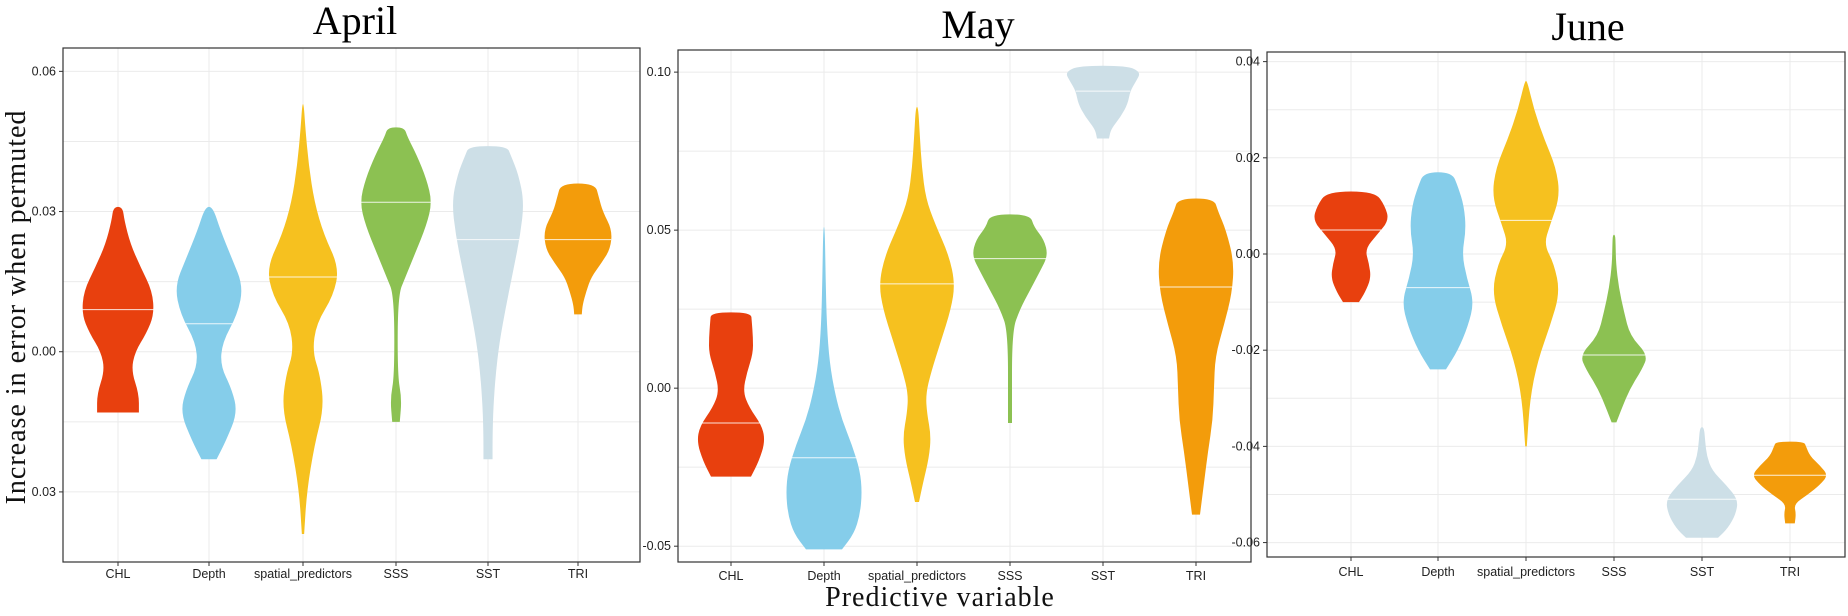  Describe the element at coordinates (1248, 62) in the screenshot. I see `y-tick-label: 0.04` at that location.